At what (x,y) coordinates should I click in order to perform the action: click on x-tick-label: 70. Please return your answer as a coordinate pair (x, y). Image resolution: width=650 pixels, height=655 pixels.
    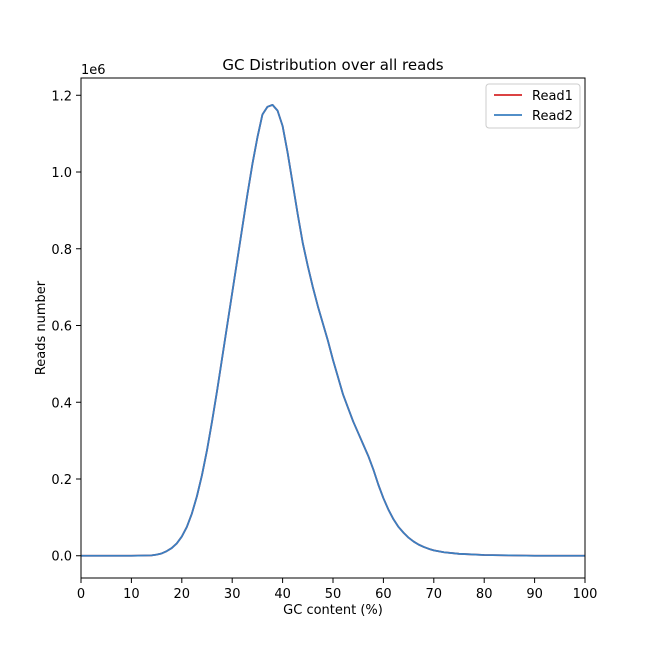
    Looking at the image, I should click on (434, 594).